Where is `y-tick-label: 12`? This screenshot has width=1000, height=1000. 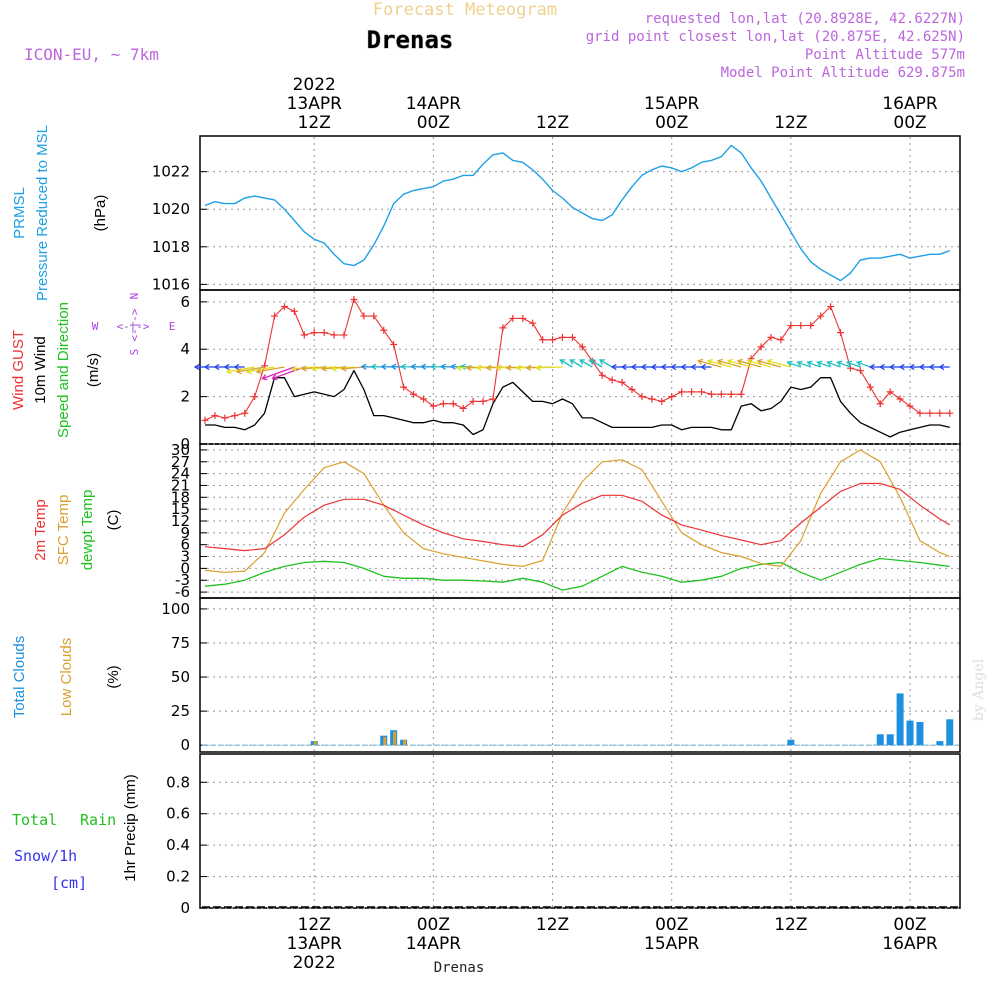 y-tick-label: 12 is located at coordinates (180, 521).